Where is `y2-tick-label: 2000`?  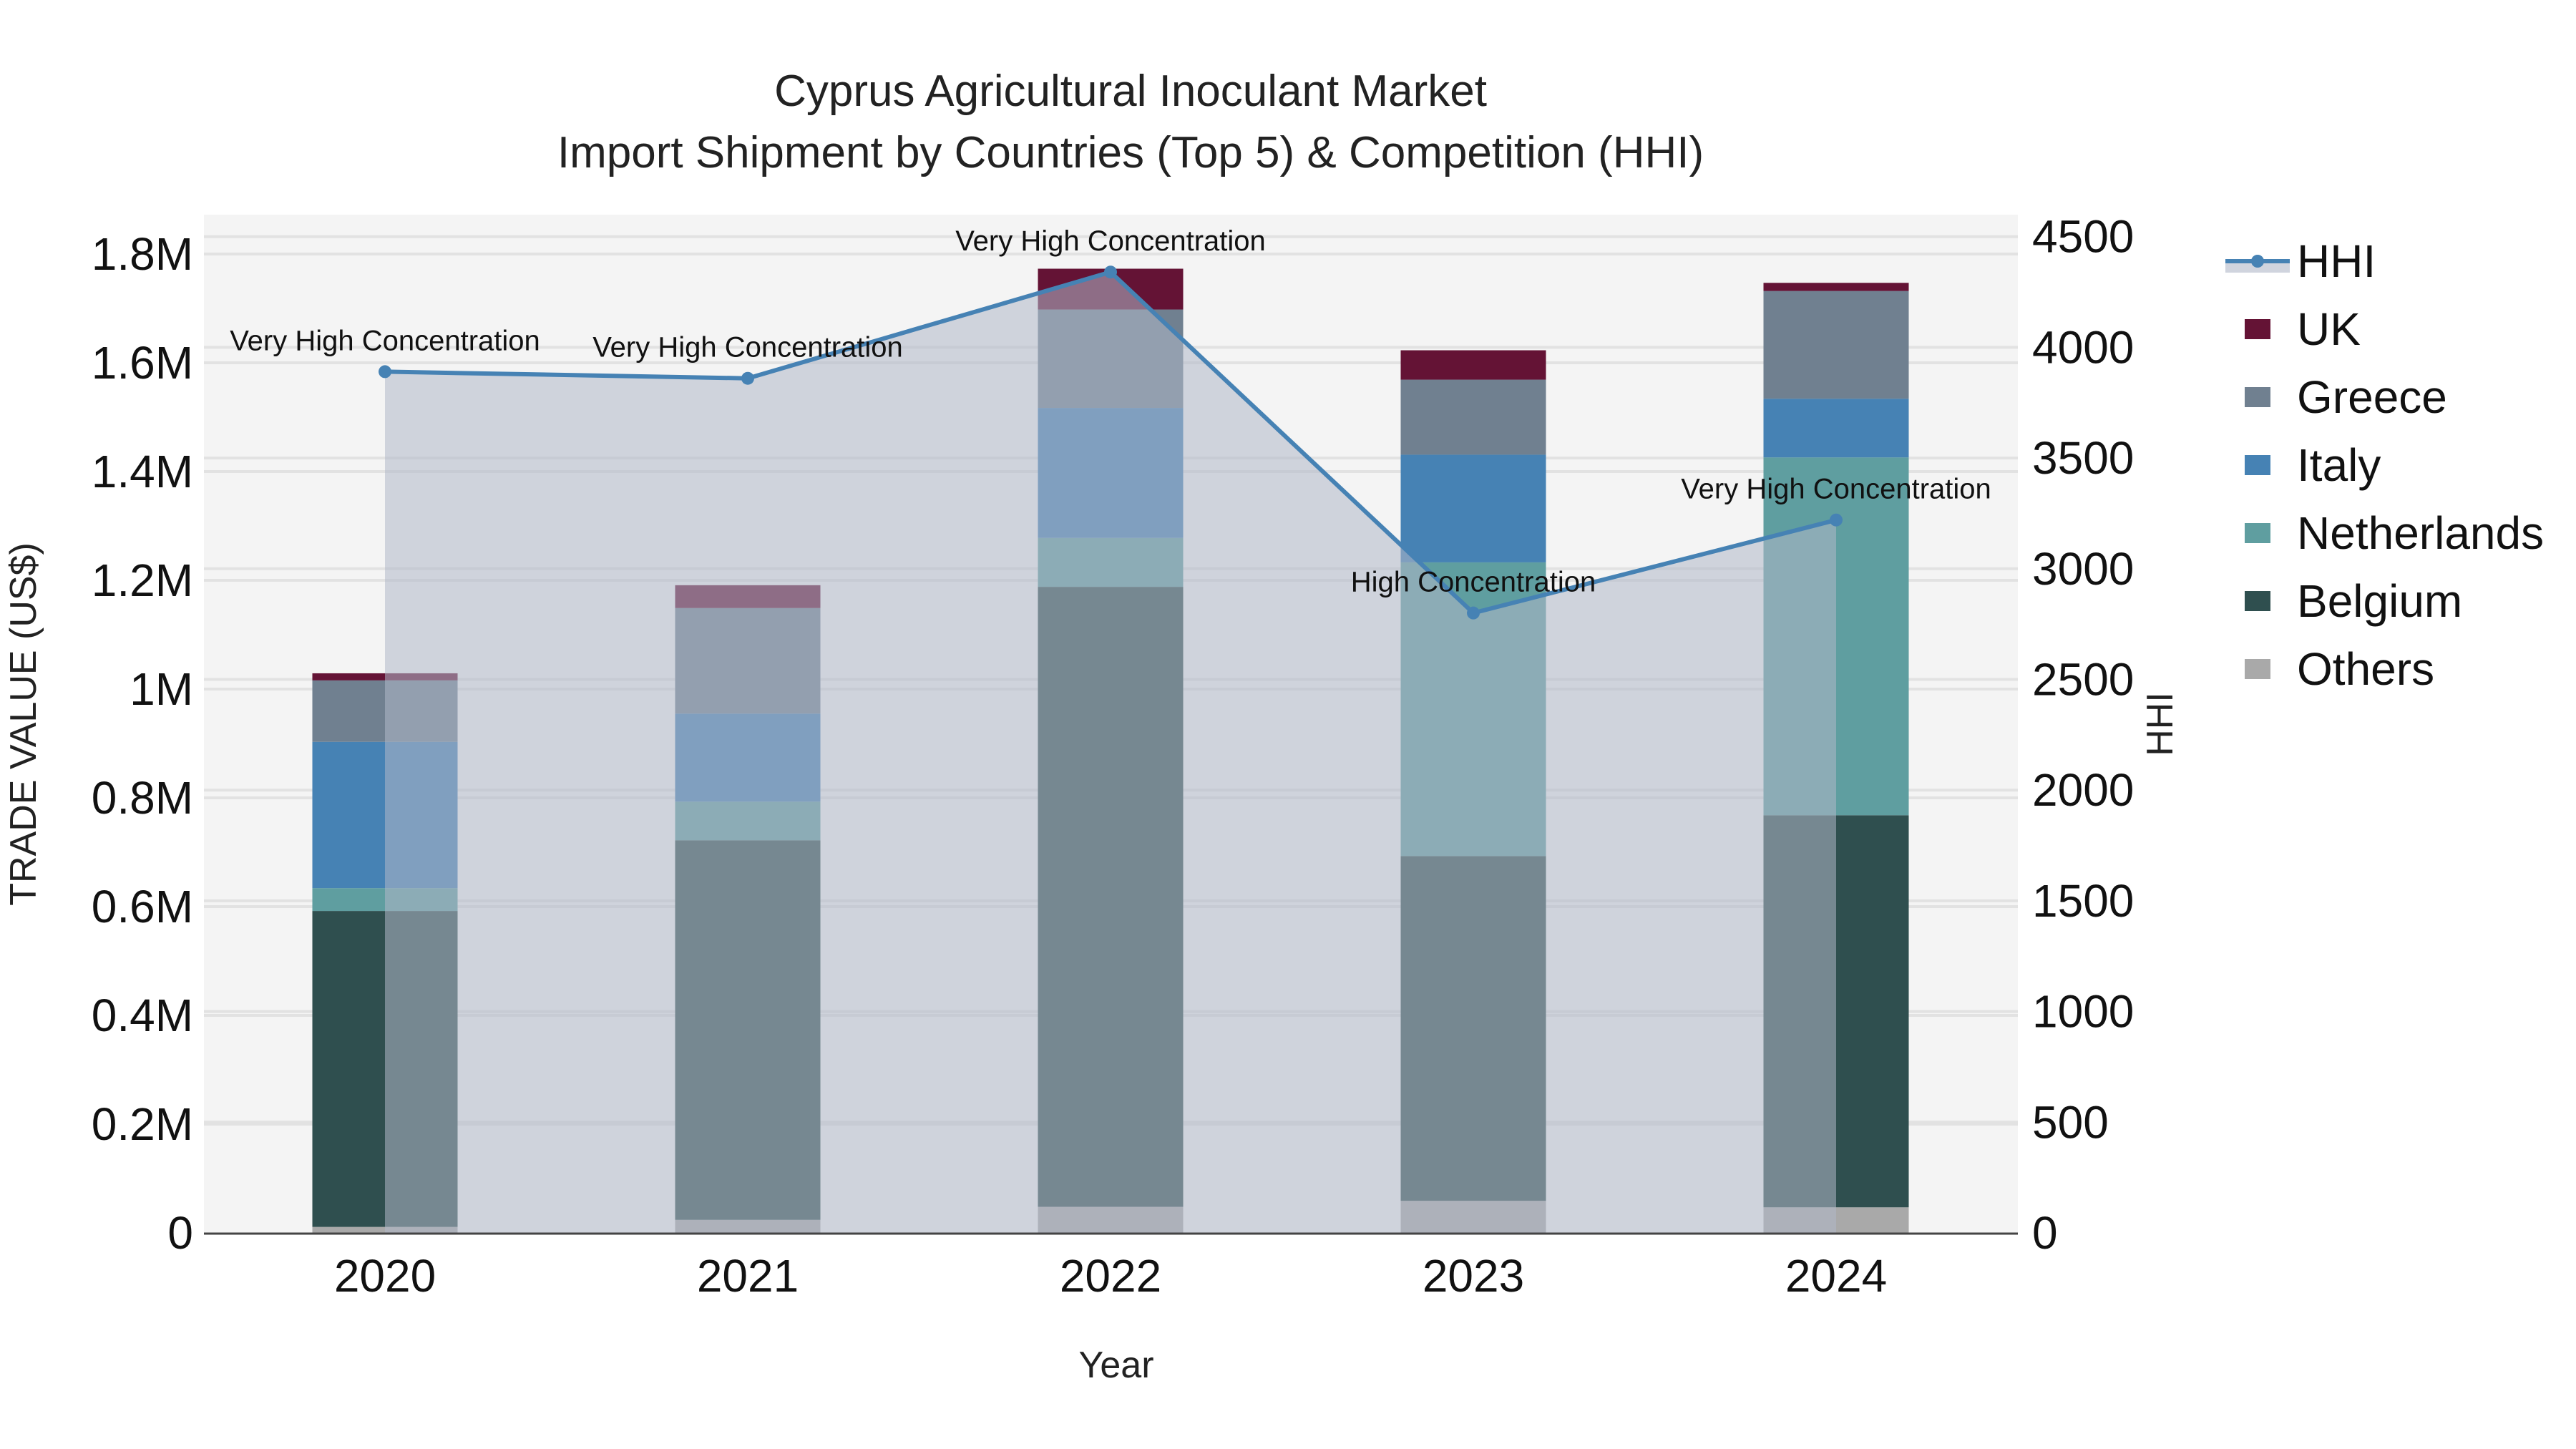 y2-tick-label: 2000 is located at coordinates (2083, 790).